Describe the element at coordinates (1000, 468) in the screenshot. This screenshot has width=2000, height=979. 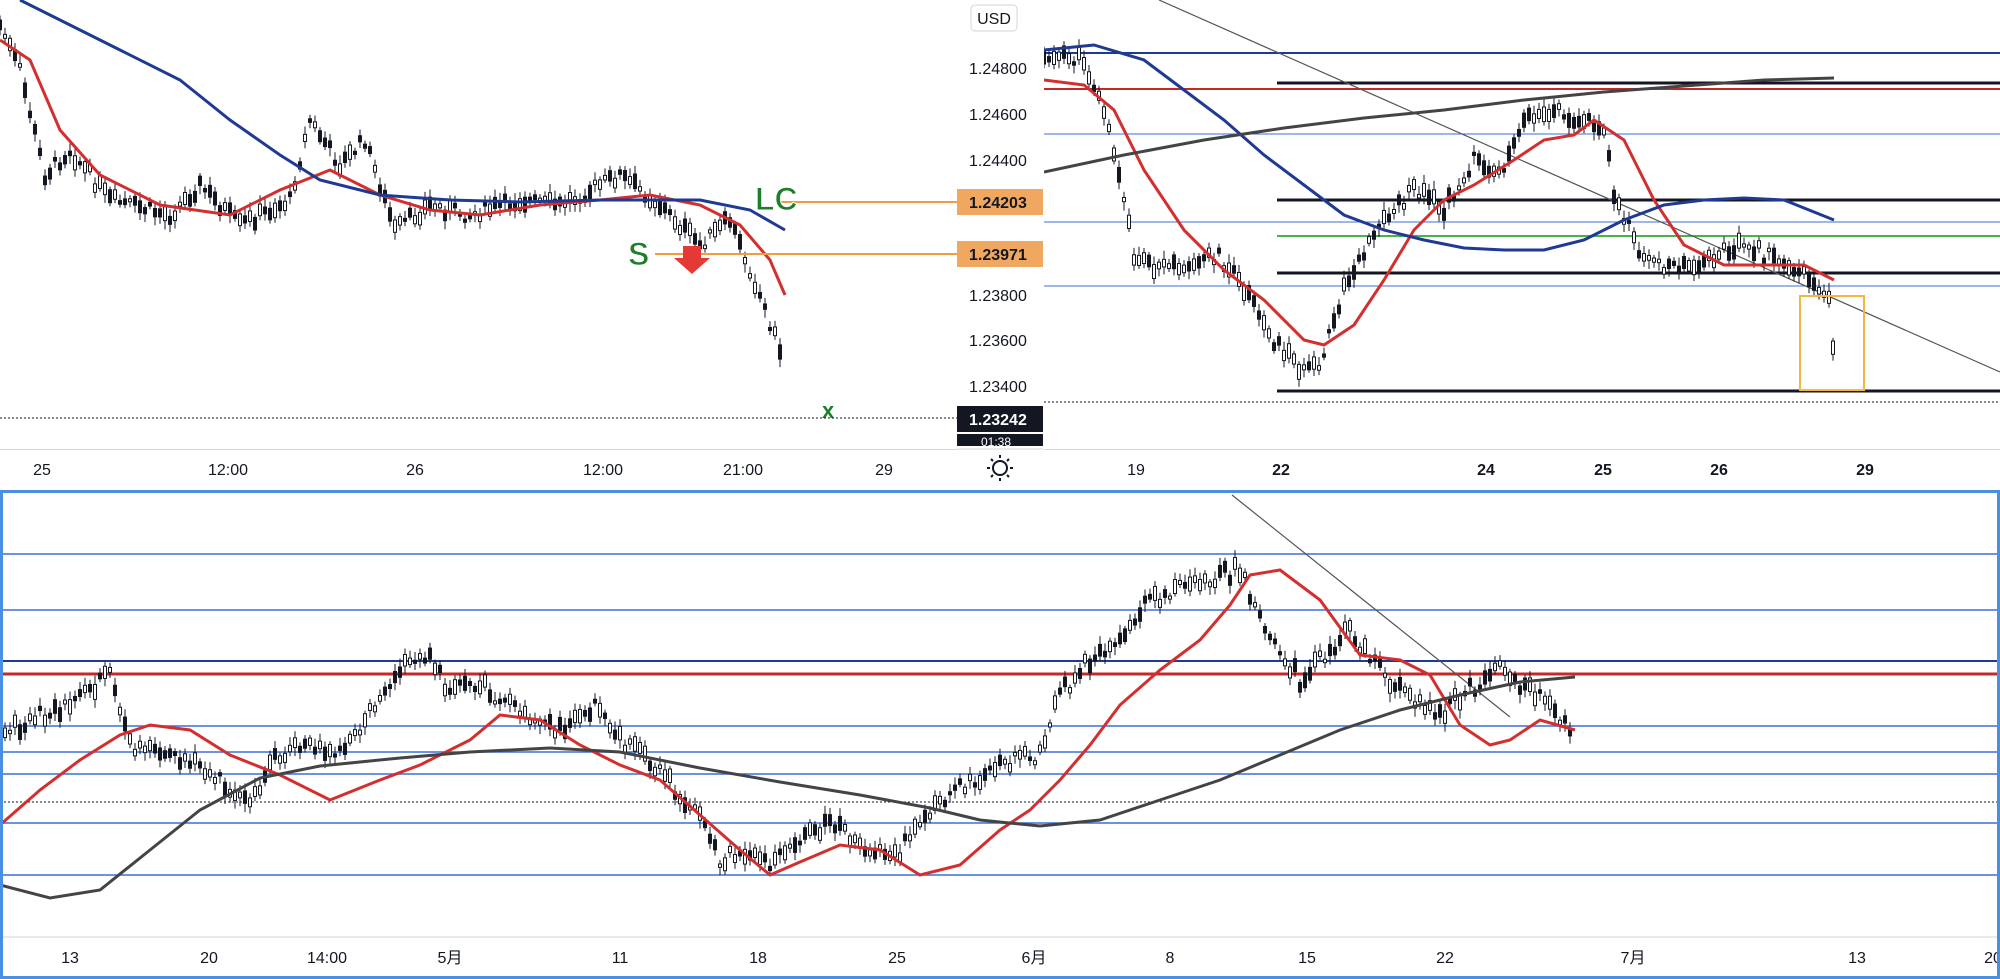
I see `sun-icon` at that location.